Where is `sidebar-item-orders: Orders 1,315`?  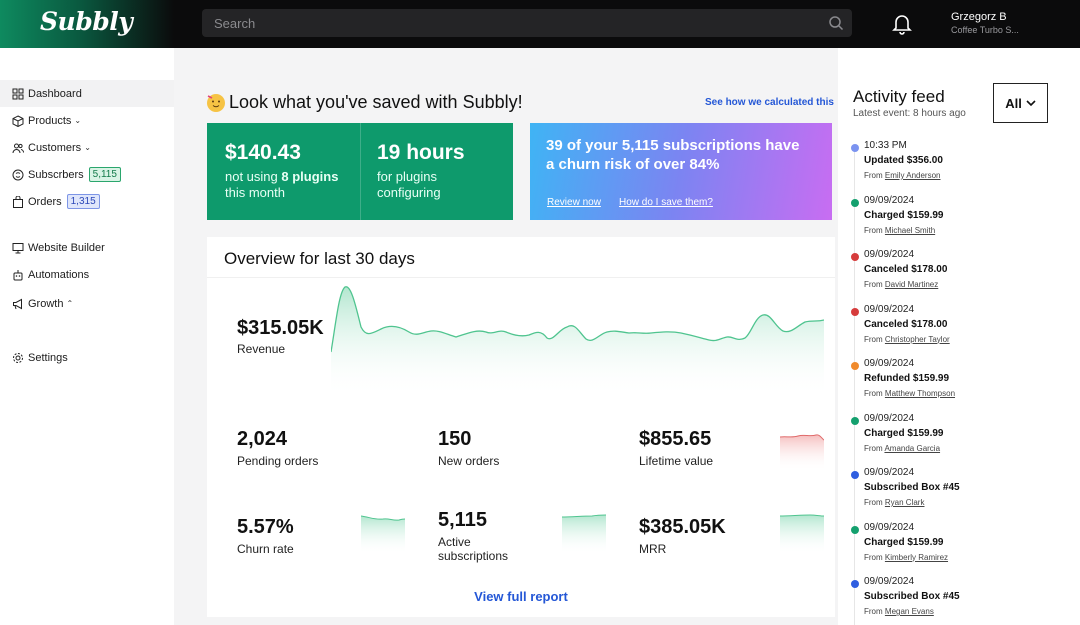
sidebar-item-orders: Orders 1,315 is located at coordinates (87, 201).